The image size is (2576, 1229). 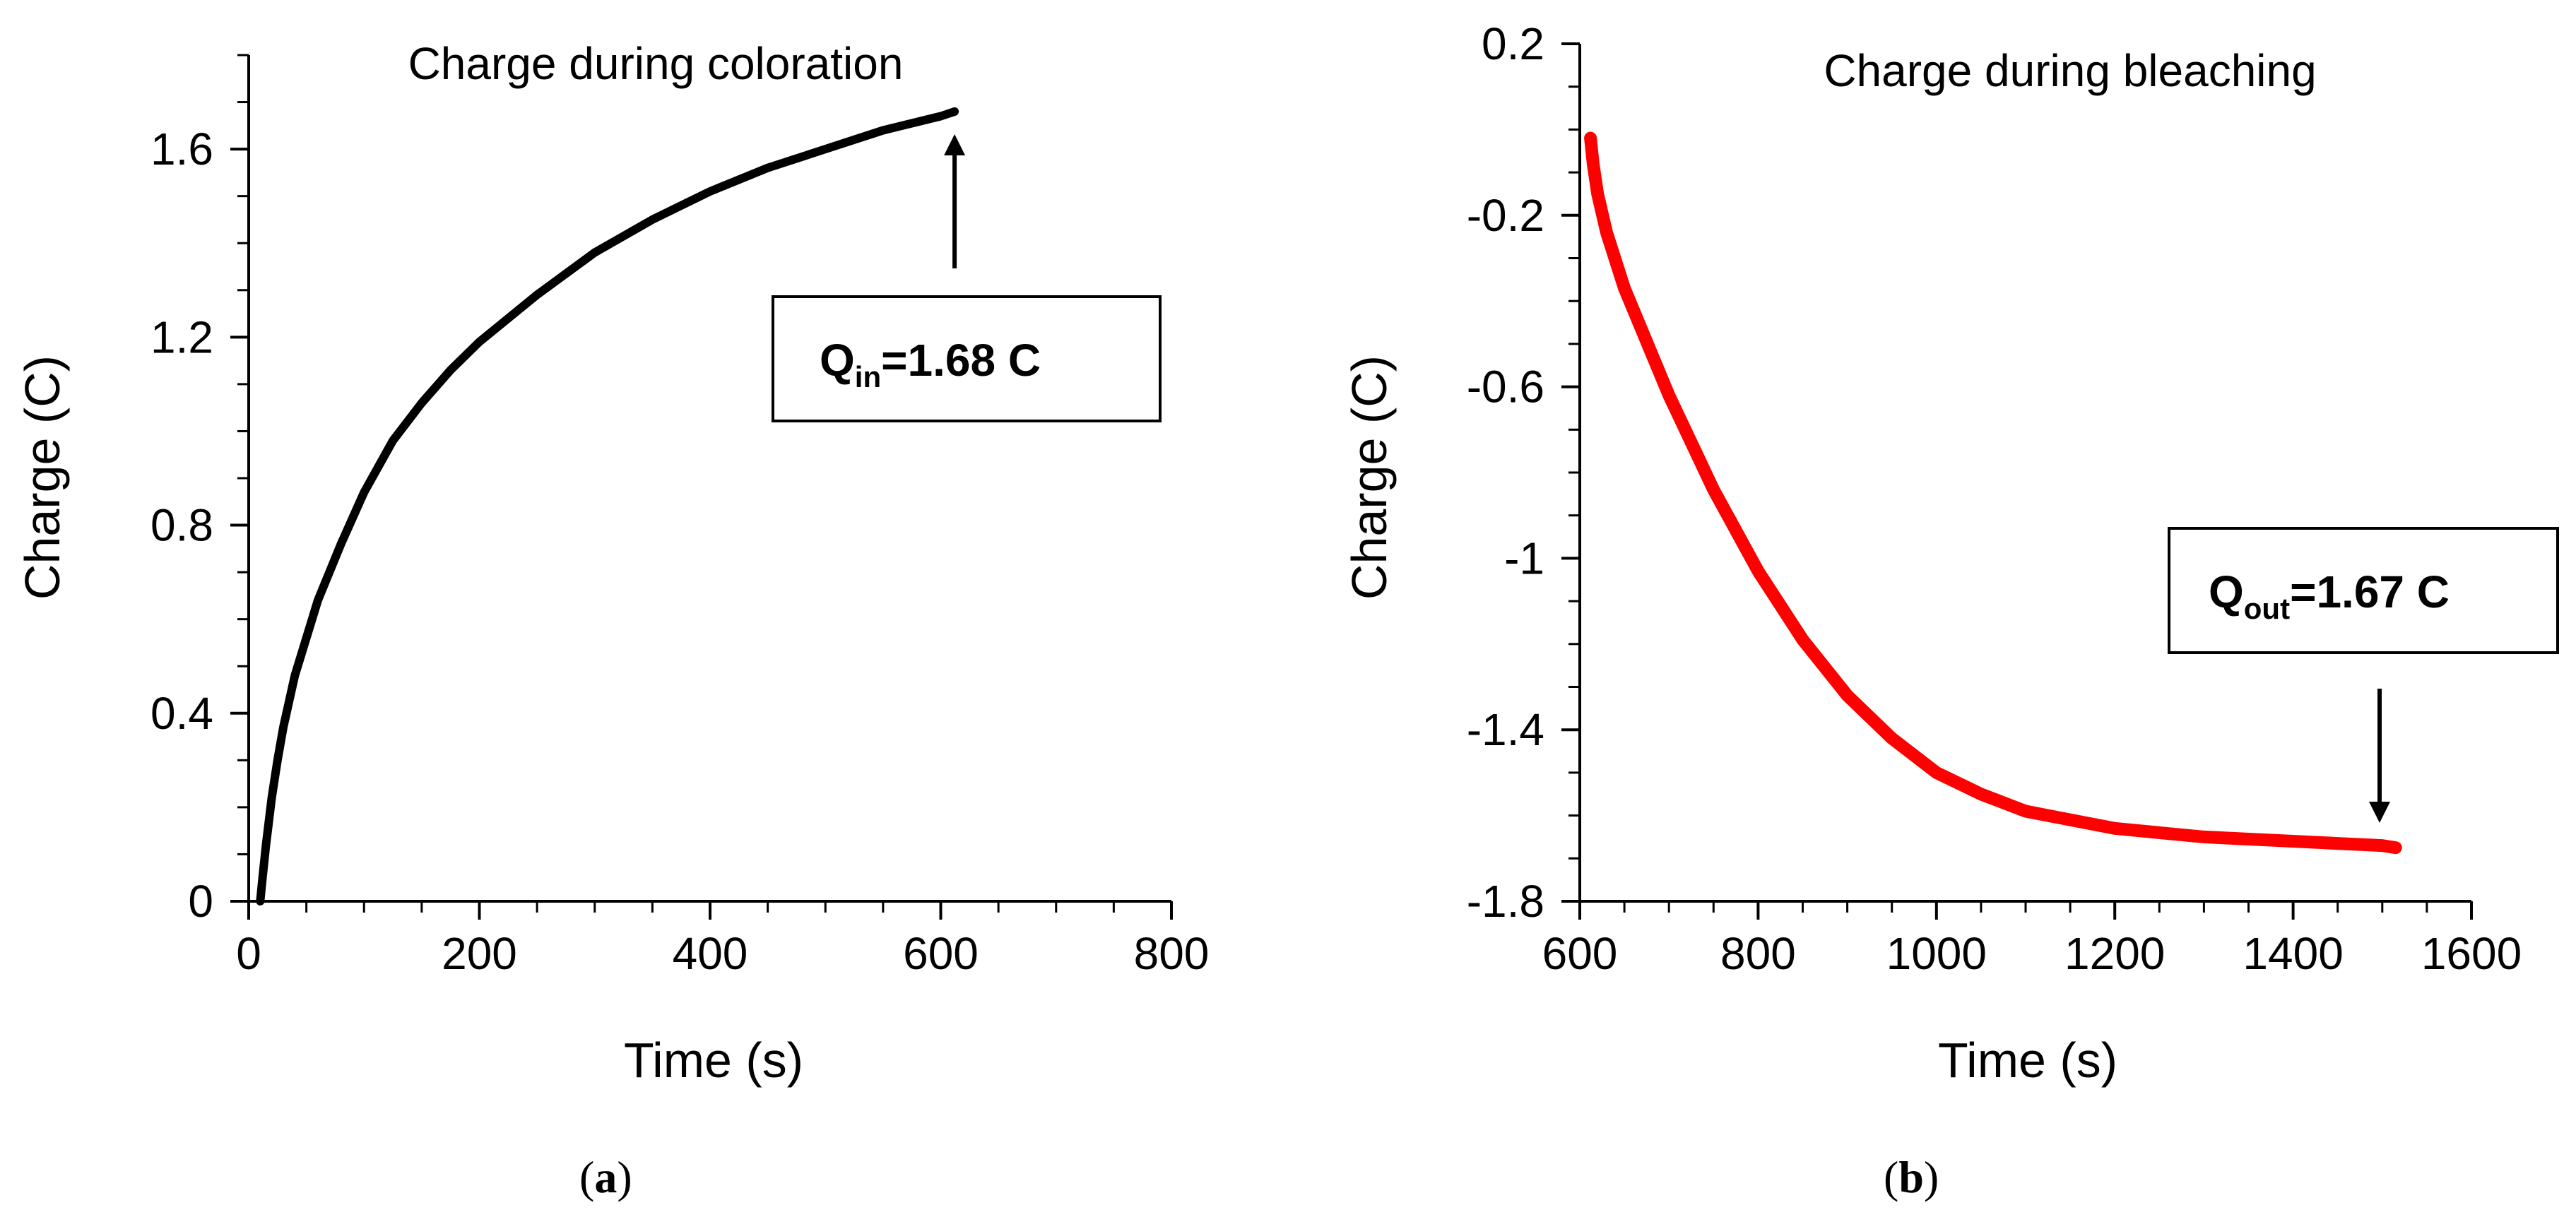 What do you see at coordinates (1513, 43) in the screenshot?
I see `y-tick-label: 0.2` at bounding box center [1513, 43].